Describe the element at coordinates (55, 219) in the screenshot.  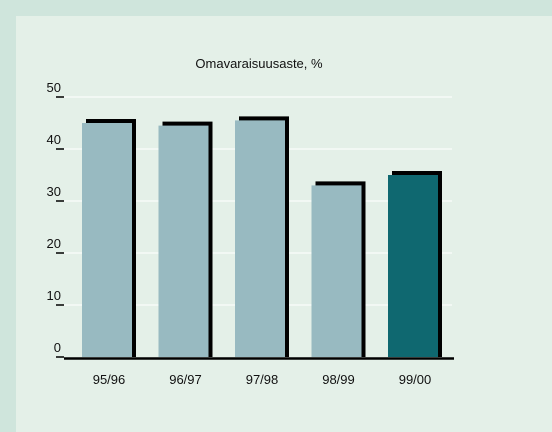
I see `y-axis-ticks: 0 10 20 30 40 50` at that location.